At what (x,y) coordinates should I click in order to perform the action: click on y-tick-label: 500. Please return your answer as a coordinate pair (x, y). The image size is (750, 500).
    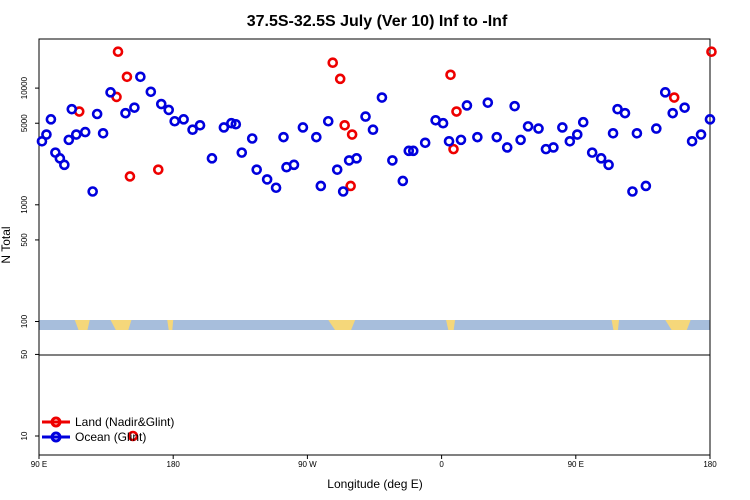
    Looking at the image, I should click on (24, 240).